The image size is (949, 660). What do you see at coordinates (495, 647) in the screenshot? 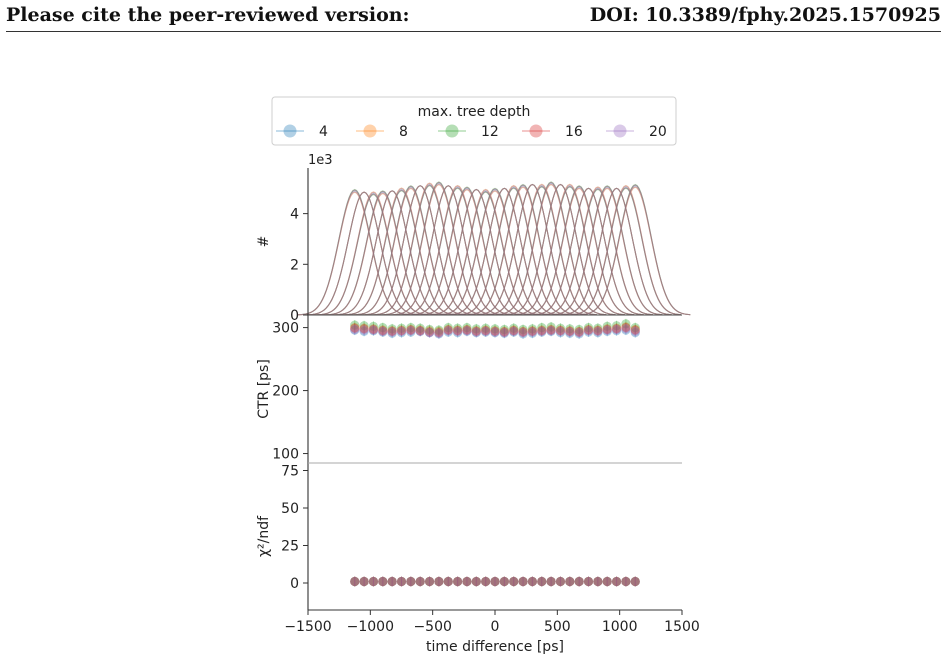
I see `xlabel: time difference [ps]` at bounding box center [495, 647].